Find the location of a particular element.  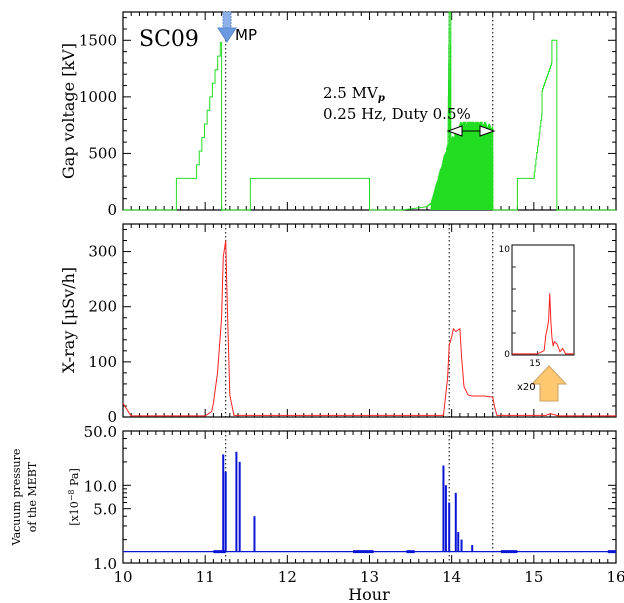

x-tick-label: 14 is located at coordinates (451, 577).